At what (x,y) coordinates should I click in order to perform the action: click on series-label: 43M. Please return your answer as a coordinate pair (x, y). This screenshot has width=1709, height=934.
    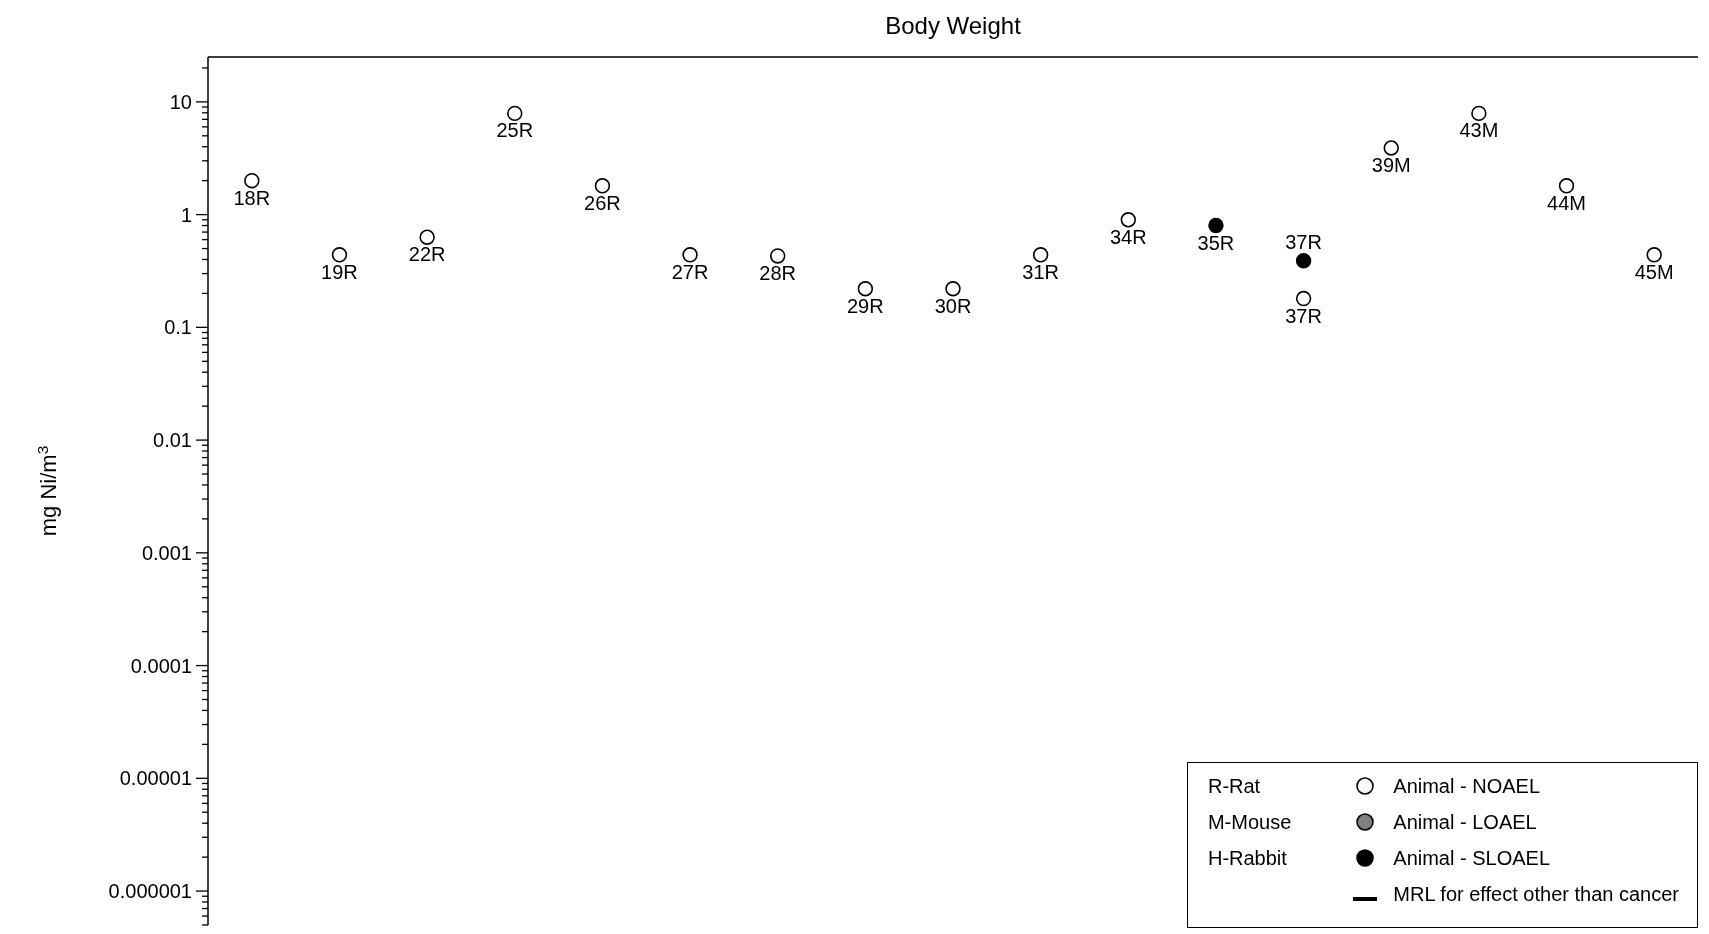
    Looking at the image, I should click on (1479, 130).